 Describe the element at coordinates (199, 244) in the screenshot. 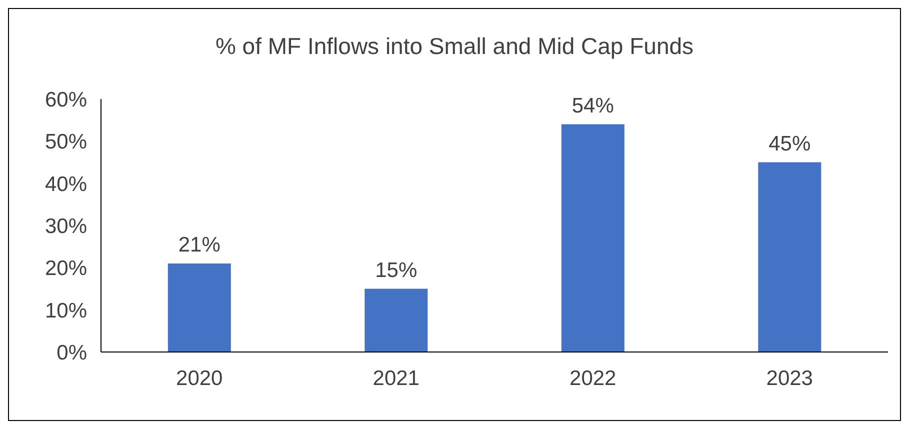

I see `data-label: 21%` at that location.